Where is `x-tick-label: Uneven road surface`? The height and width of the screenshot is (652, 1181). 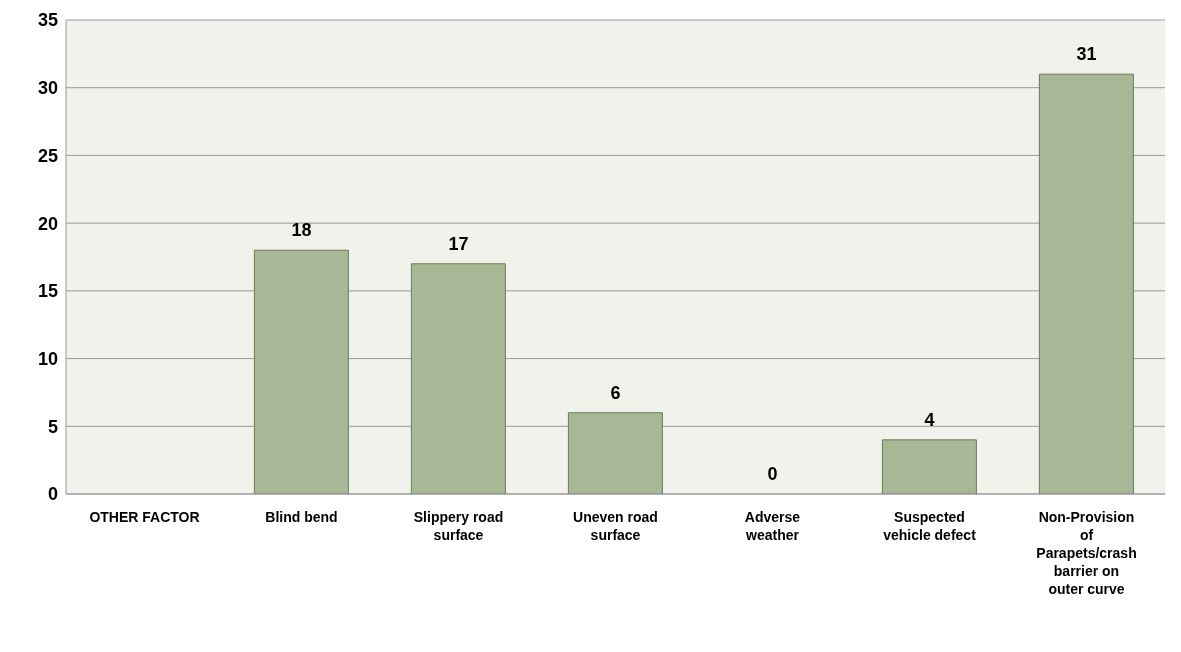 x-tick-label: Uneven road surface is located at coordinates (615, 526).